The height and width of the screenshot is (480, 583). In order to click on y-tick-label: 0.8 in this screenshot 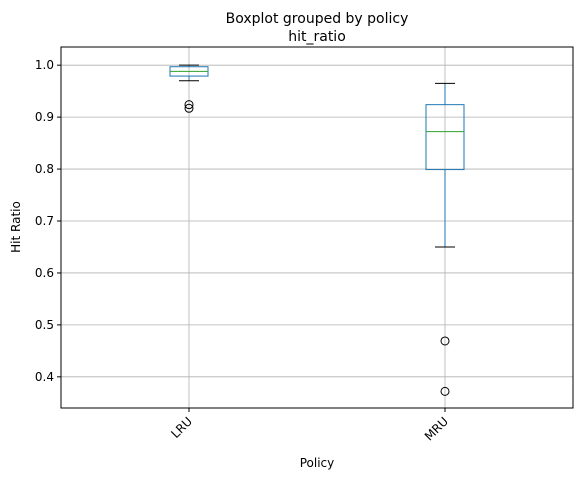, I will do `click(44, 169)`.